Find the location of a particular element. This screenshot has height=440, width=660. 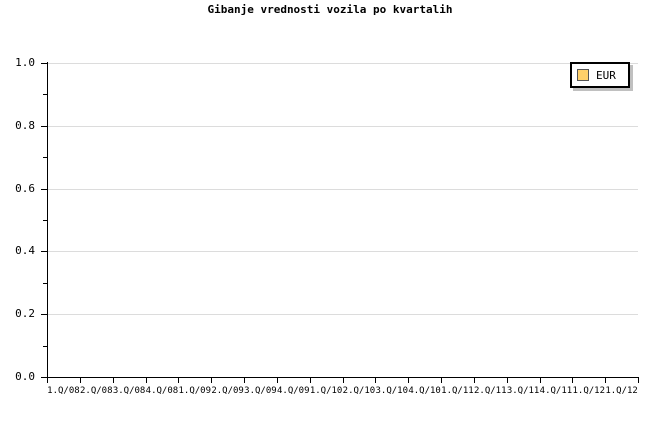

legend-label-eur: EUR is located at coordinates (606, 75).